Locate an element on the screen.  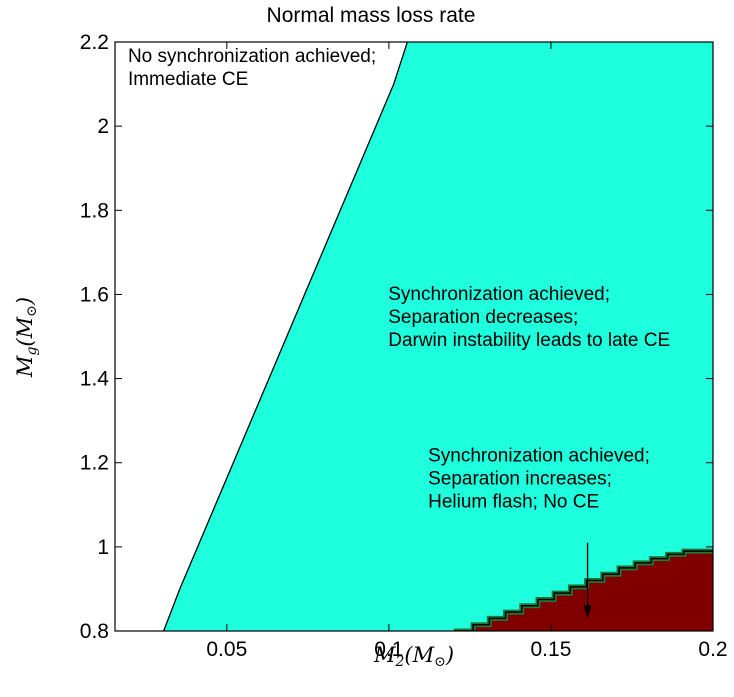
x-tick-label: 0.2 is located at coordinates (712, 649).